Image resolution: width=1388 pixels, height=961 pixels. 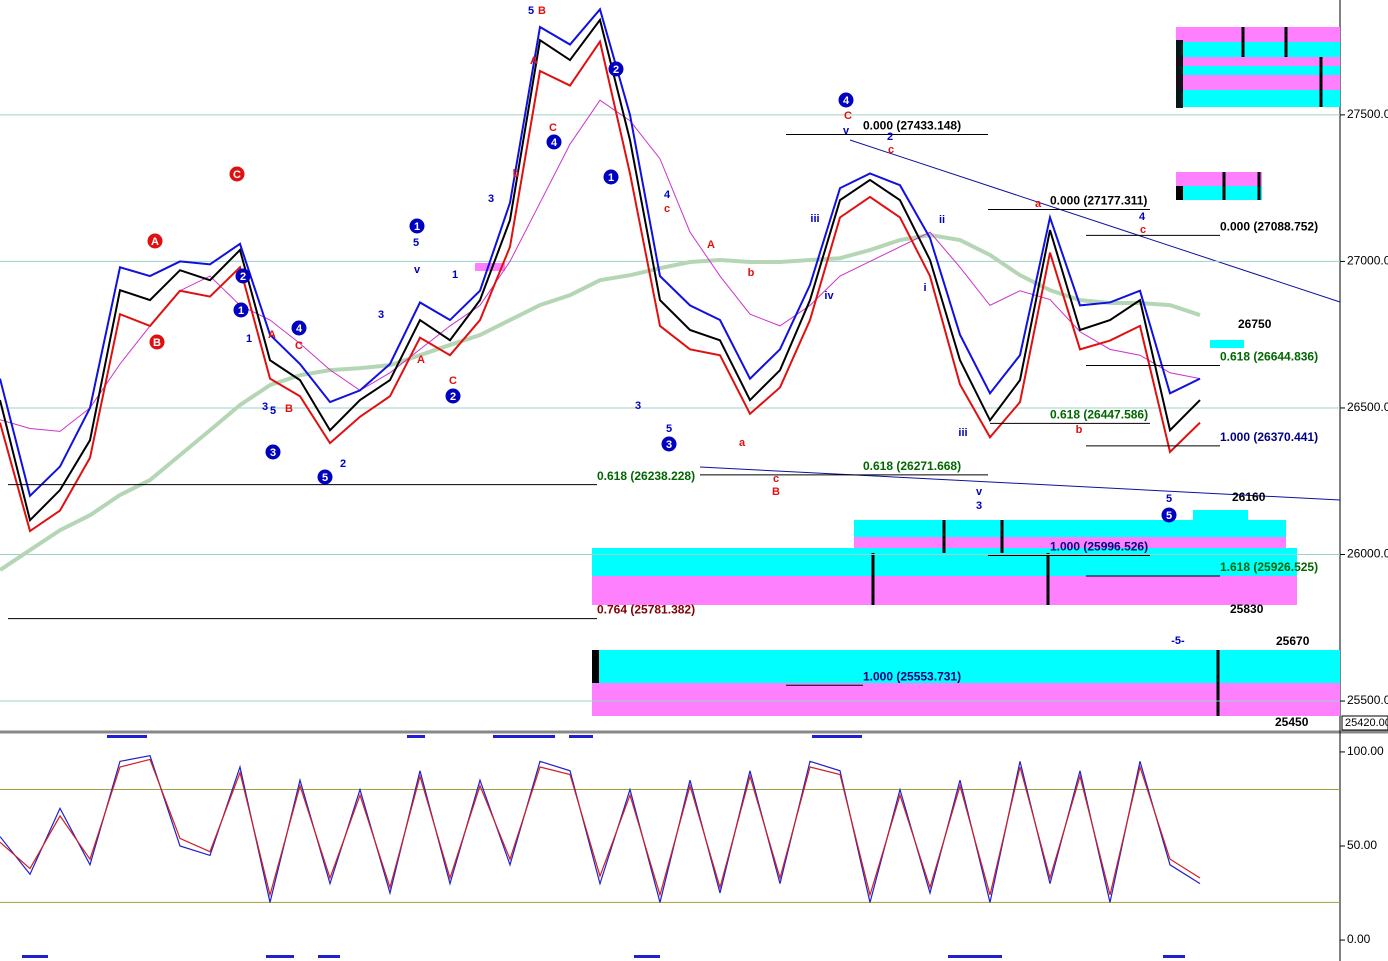 What do you see at coordinates (1367, 407) in the screenshot?
I see `y-tick-label: 26500.00` at bounding box center [1367, 407].